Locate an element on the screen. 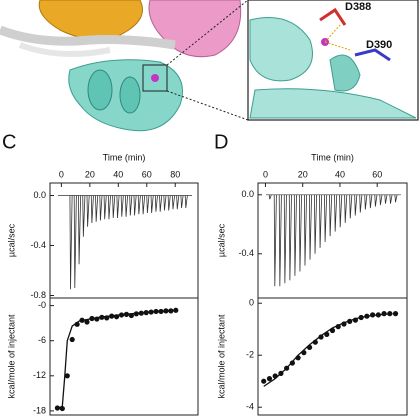 This screenshot has height=420, width=420. x-tick-label: 20 is located at coordinates (303, 174).